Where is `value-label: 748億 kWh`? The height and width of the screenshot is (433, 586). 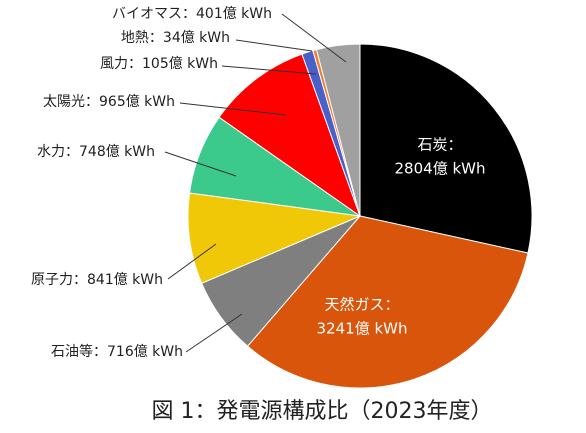 value-label: 748億 kWh is located at coordinates (117, 152).